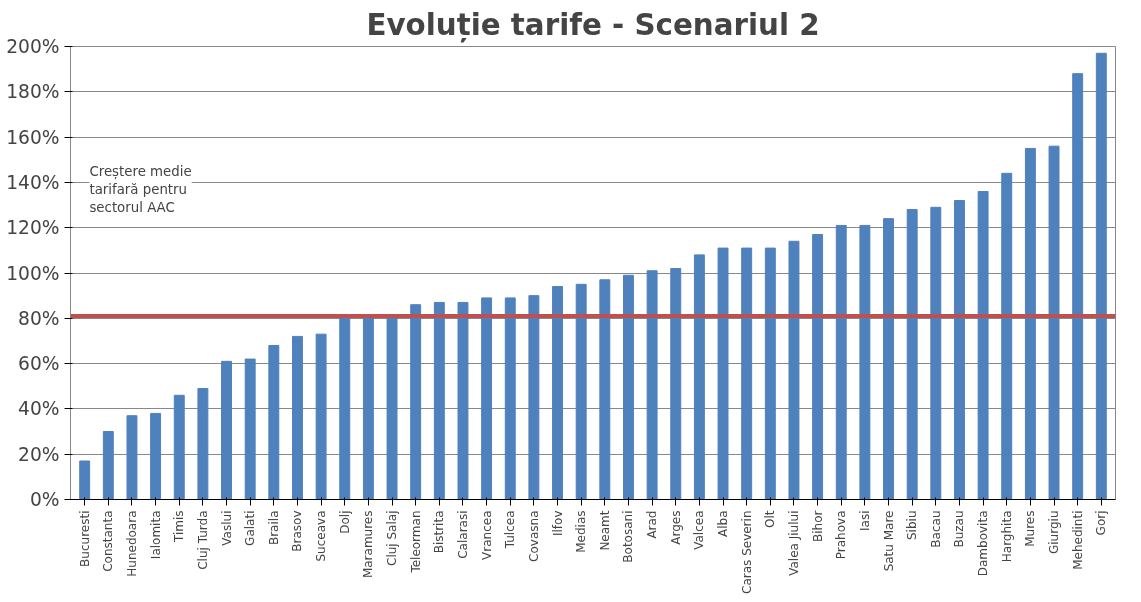 The height and width of the screenshot is (602, 1141). What do you see at coordinates (33, 273) in the screenshot?
I see `y-tick-label: 100%` at bounding box center [33, 273].